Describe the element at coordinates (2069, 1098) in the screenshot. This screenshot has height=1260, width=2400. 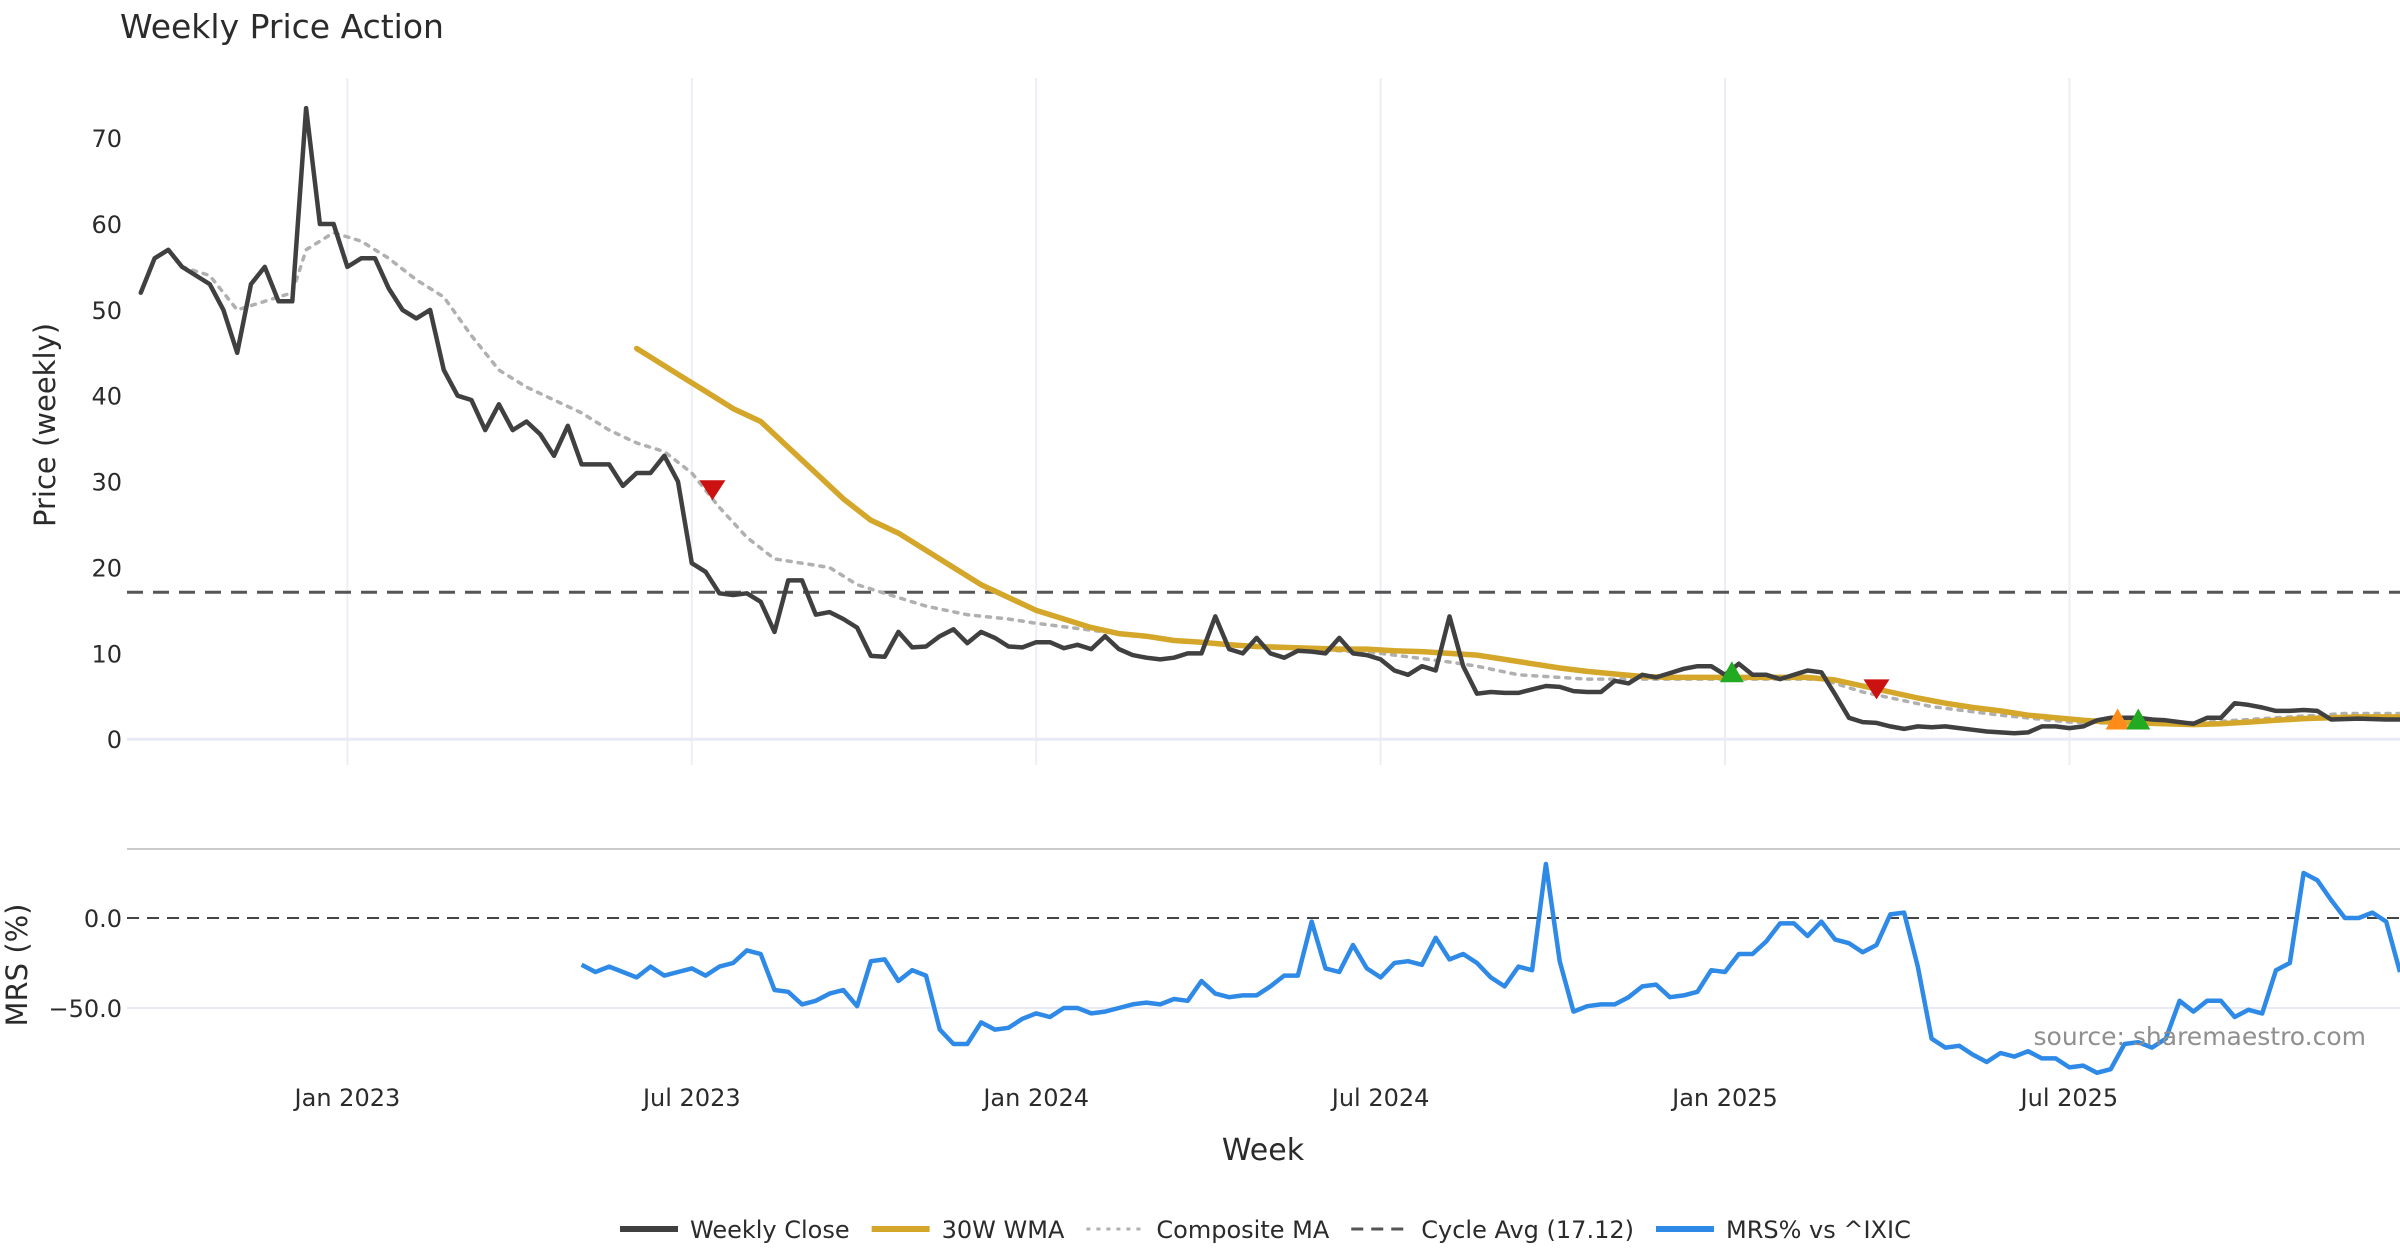
I see `x-tick-label: Jul 2025` at that location.